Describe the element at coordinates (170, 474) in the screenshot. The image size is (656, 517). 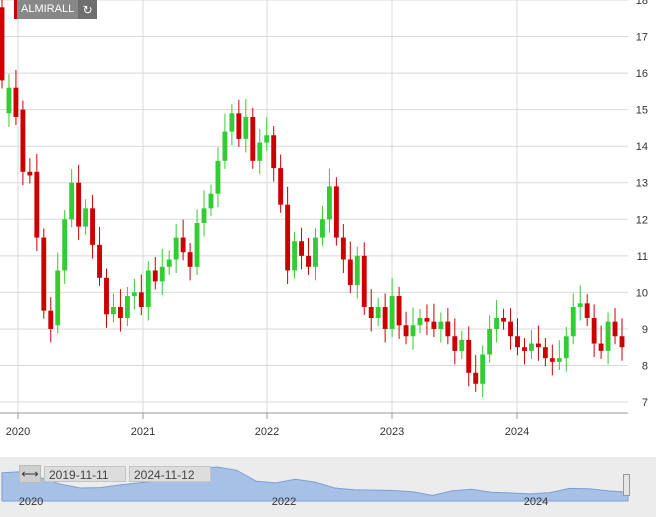
I see `range-to-input: 2024-11-12` at that location.